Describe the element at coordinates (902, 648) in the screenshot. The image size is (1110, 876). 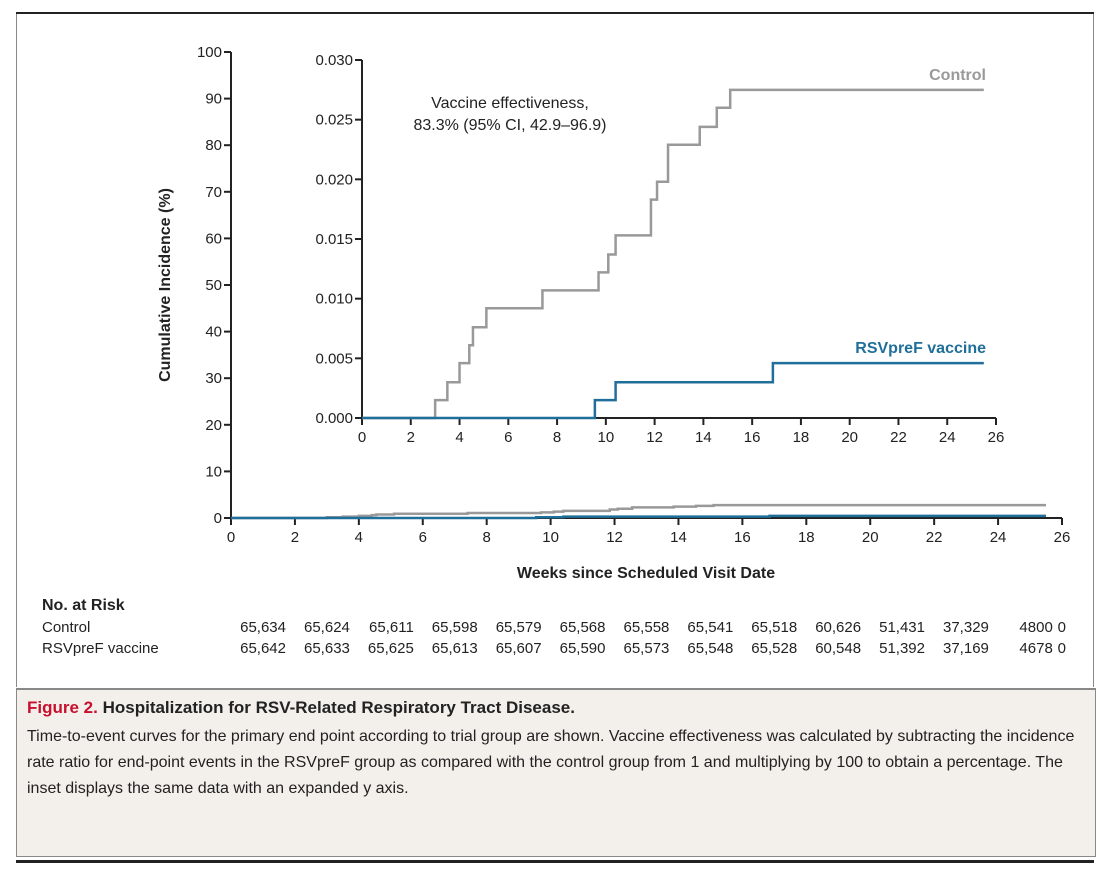
I see `risk-value: 51,392` at that location.